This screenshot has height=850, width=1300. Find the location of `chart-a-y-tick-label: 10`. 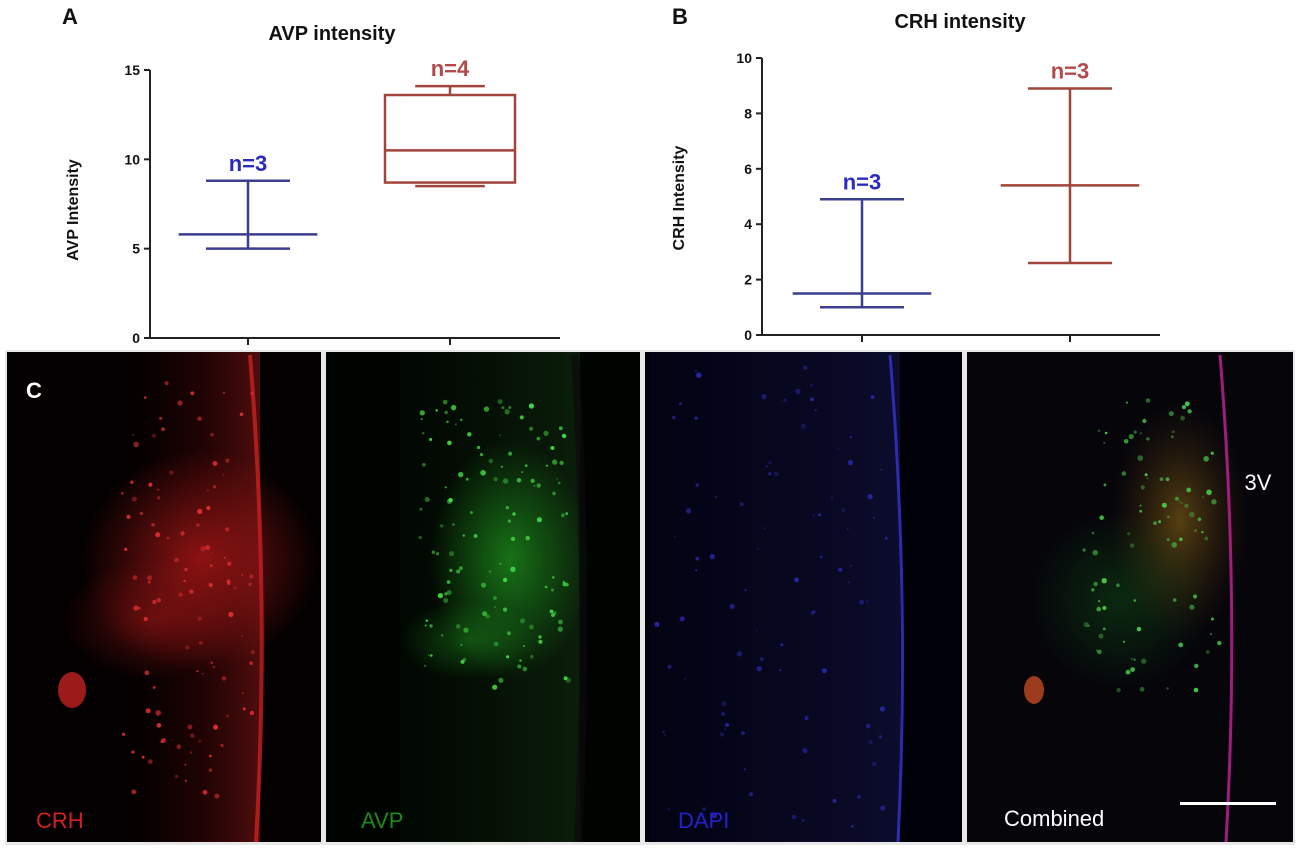

chart-a-y-tick-label: 10 is located at coordinates (132, 159).